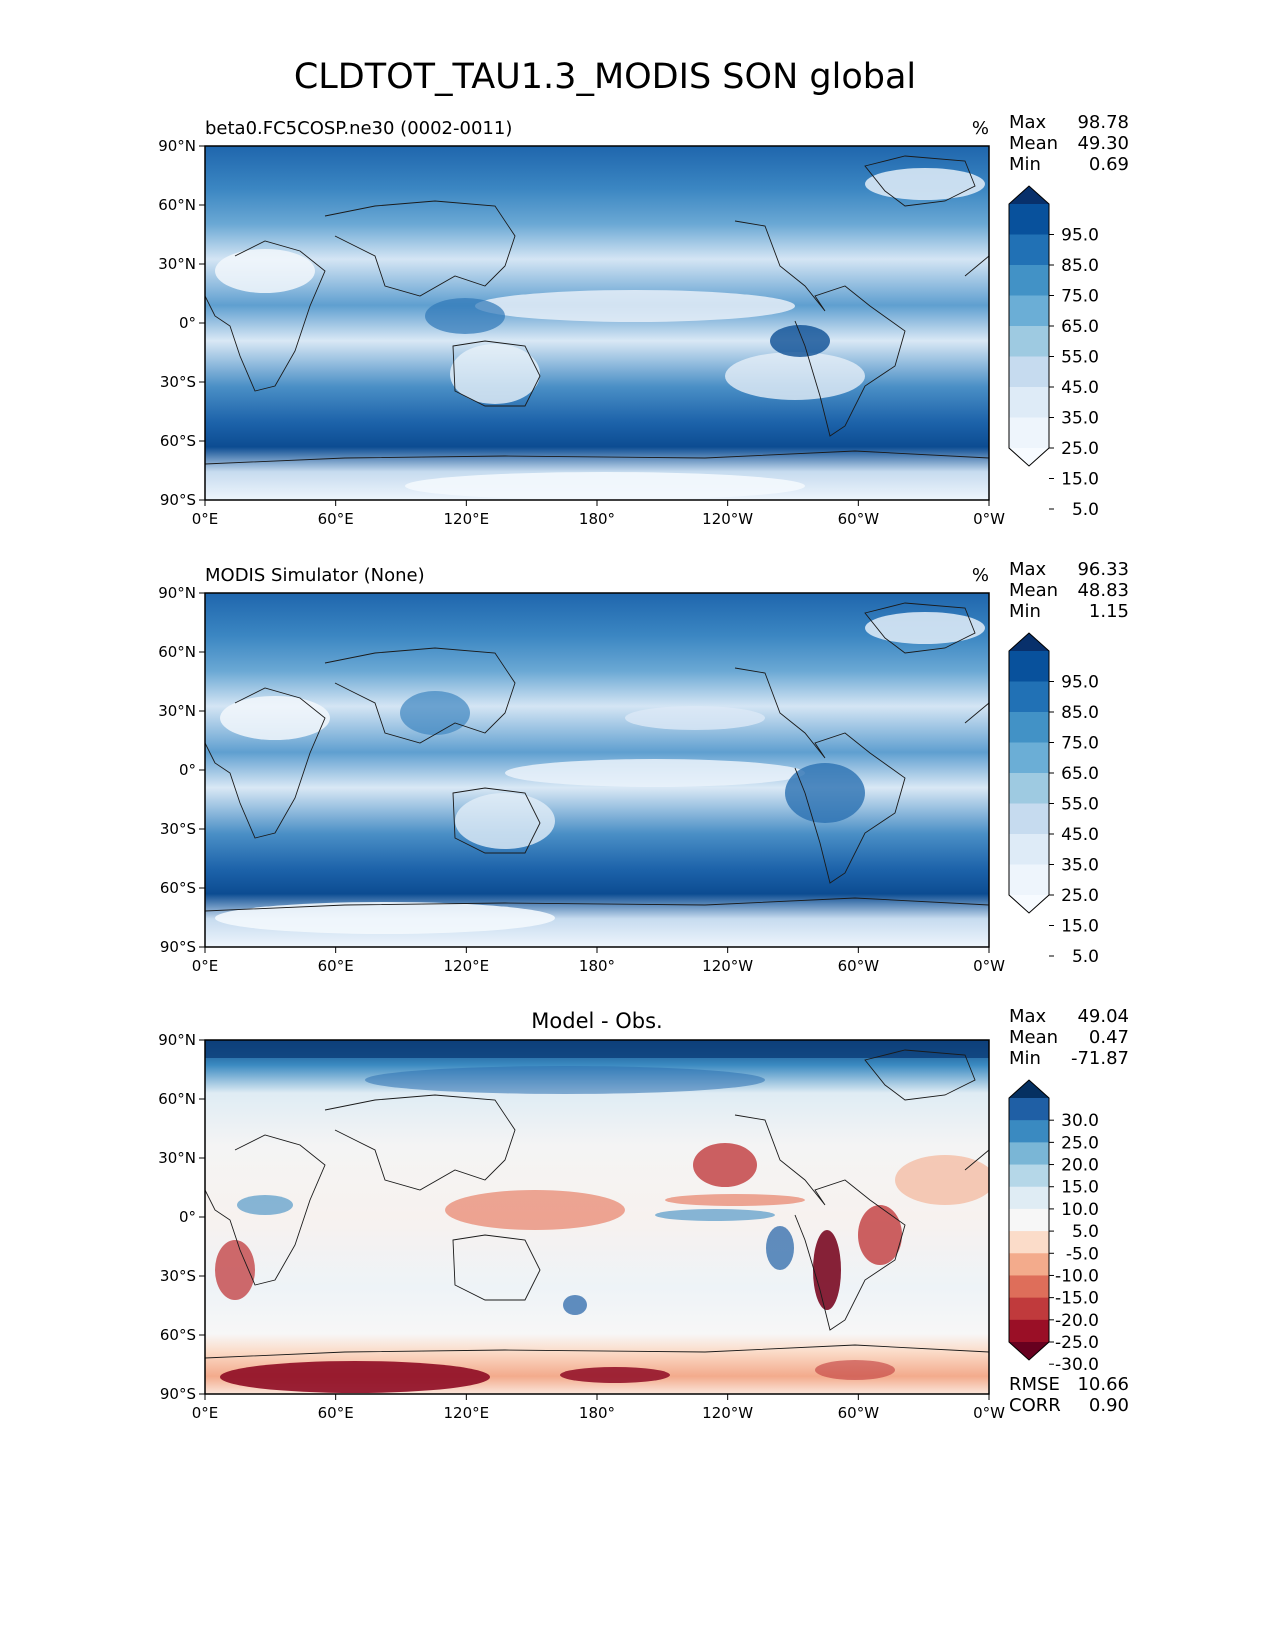 This screenshot has width=1275, height=1650. Describe the element at coordinates (315, 575) in the screenshot. I see `panel-title-left: MODIS Simulator (None)` at that location.